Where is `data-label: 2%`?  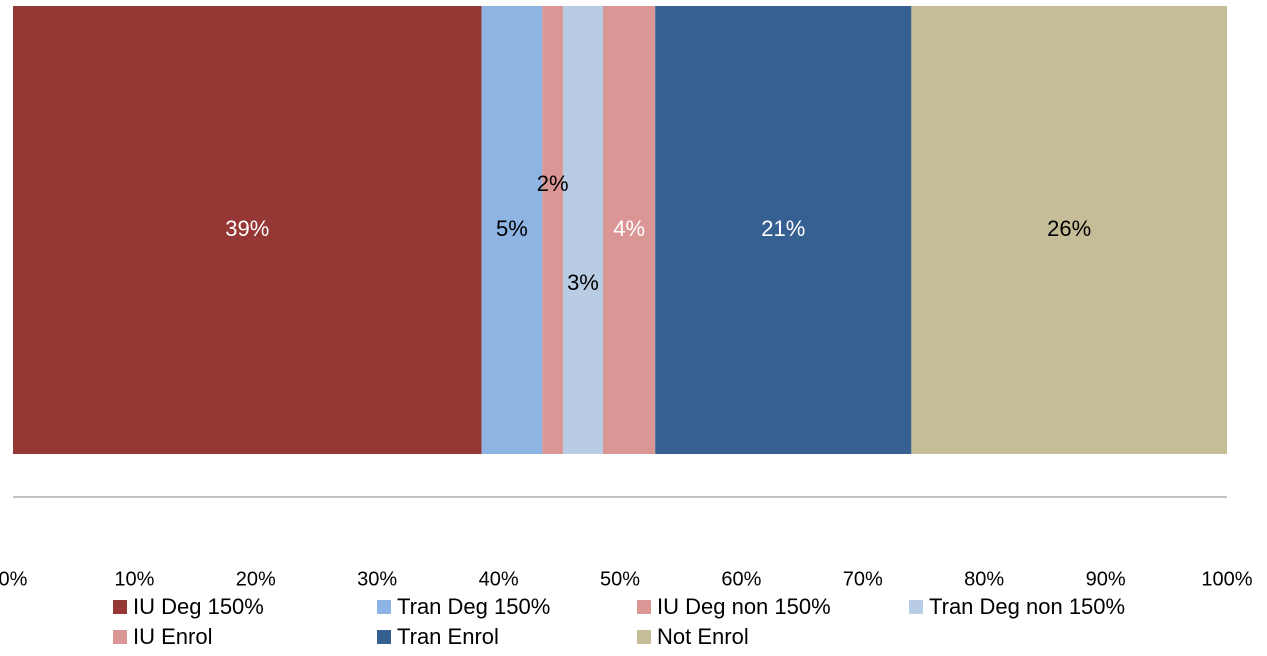
data-label: 2% is located at coordinates (553, 183).